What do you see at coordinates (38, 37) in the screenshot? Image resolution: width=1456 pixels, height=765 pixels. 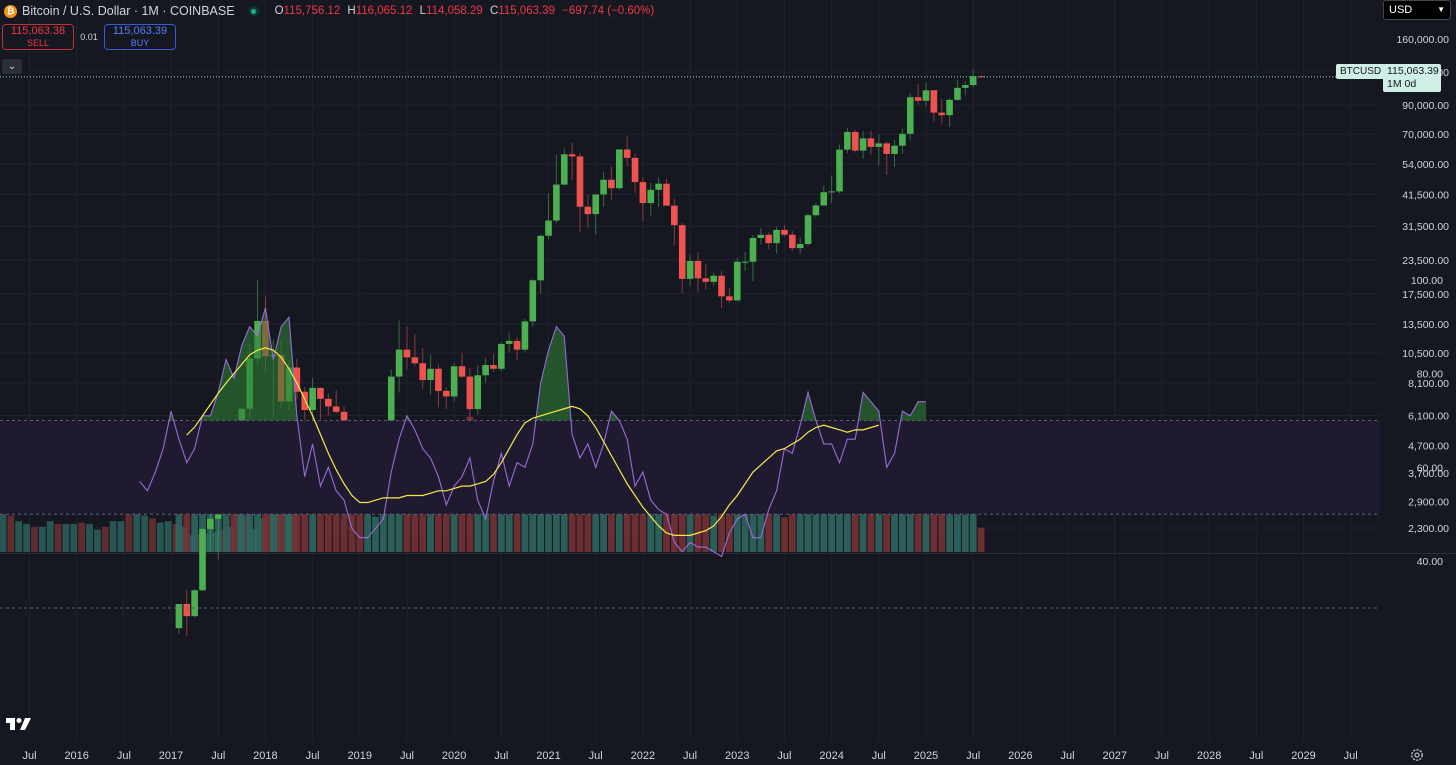 I see `sell-button: 115,063.38 SELL` at bounding box center [38, 37].